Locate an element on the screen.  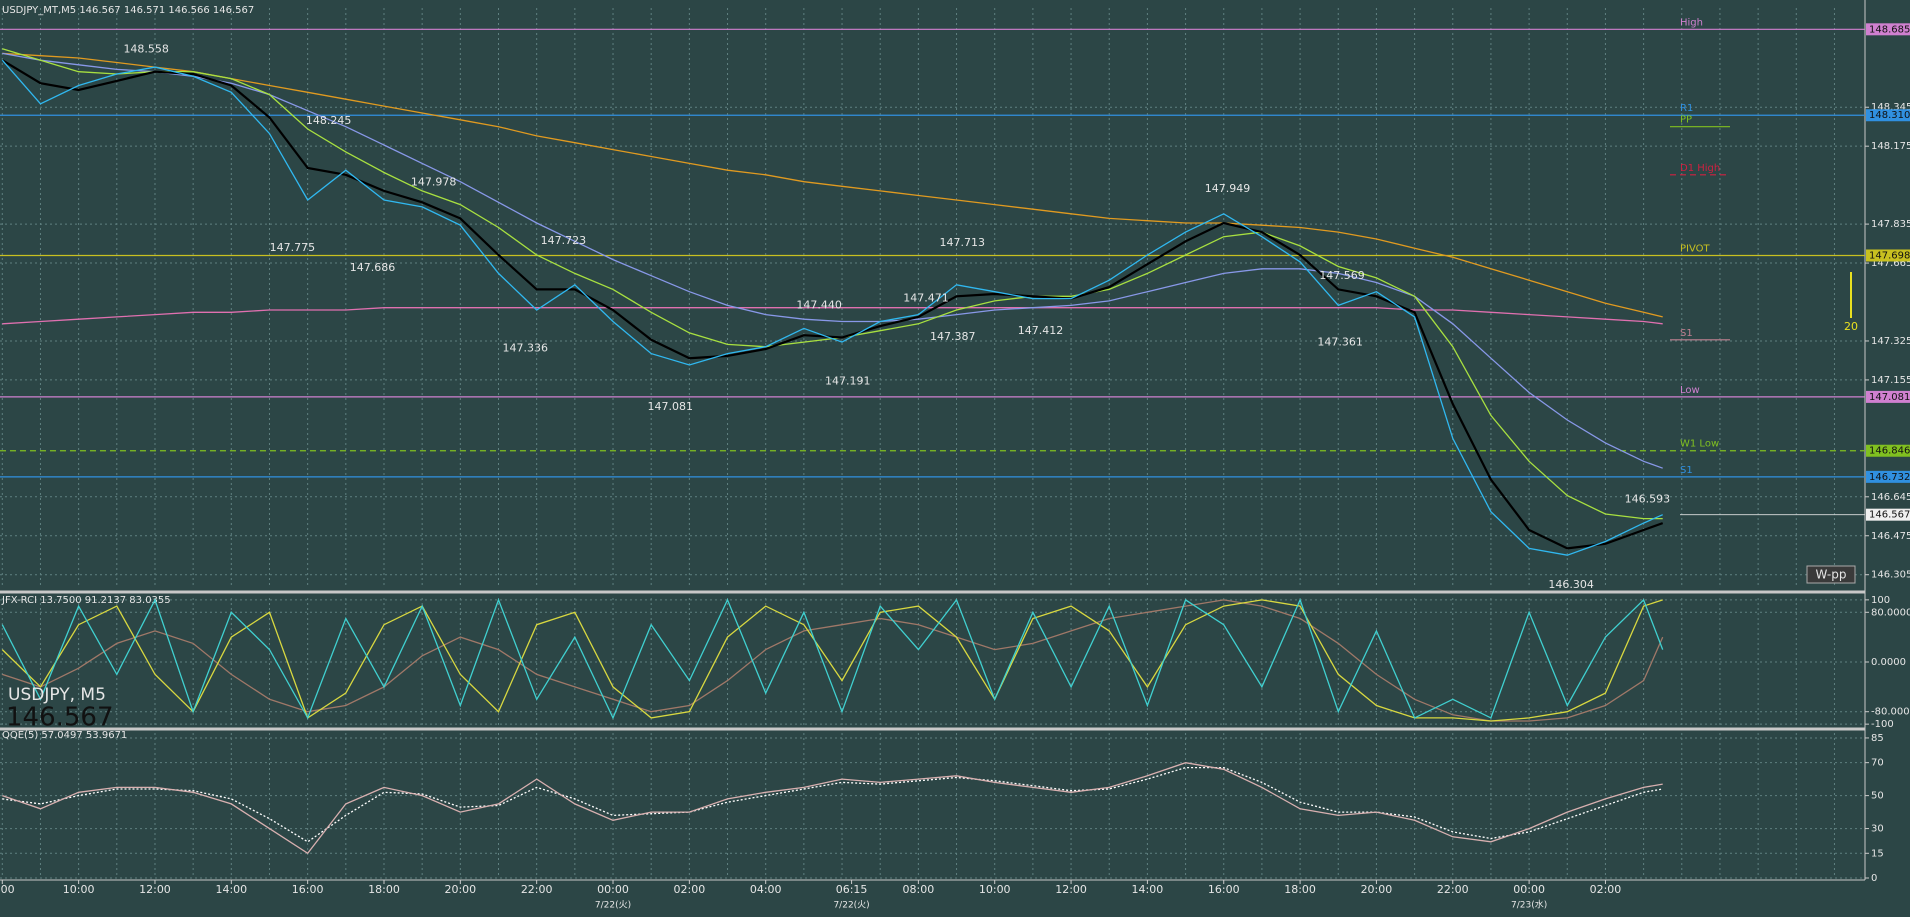
price-annotation: 148.558 is located at coordinates (146, 48).